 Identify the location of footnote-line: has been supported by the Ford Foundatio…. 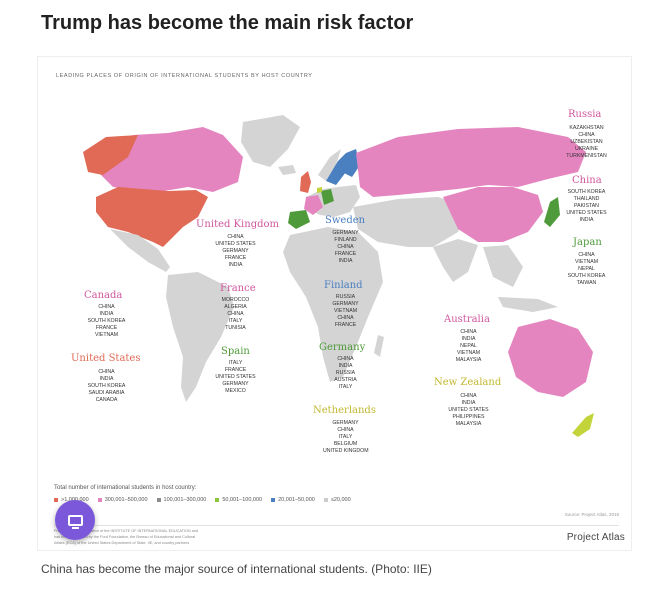
(125, 537).